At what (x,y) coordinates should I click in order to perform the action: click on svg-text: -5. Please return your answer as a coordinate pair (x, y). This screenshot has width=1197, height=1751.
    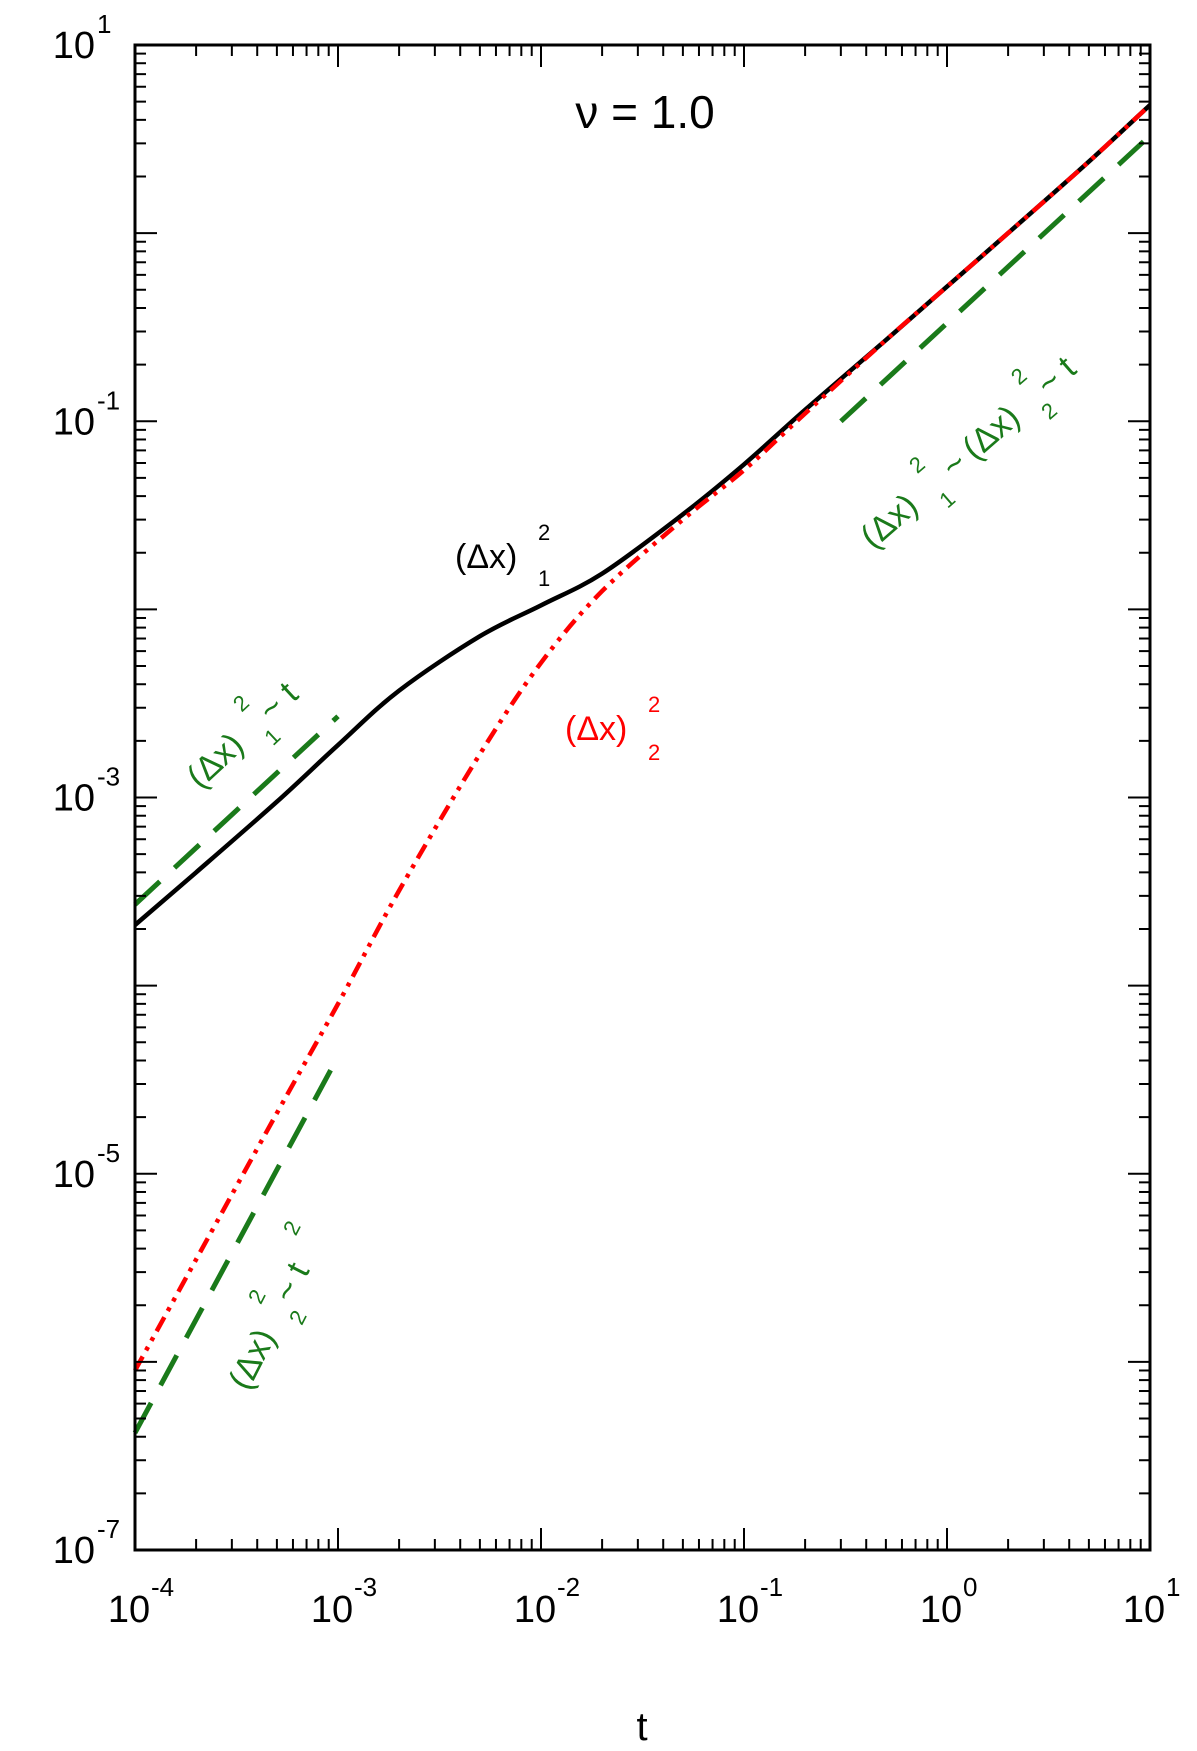
    Looking at the image, I should click on (108, 1153).